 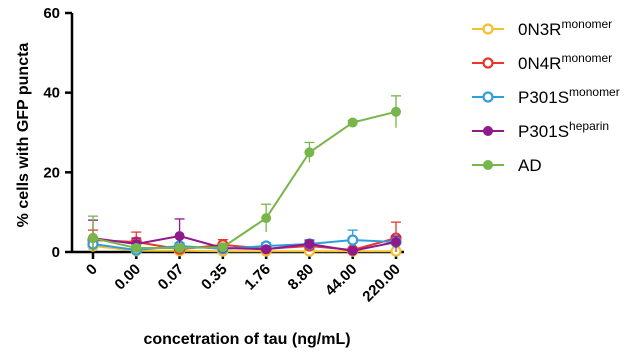 I want to click on x-tick-label: 220.00, so click(x=381, y=283).